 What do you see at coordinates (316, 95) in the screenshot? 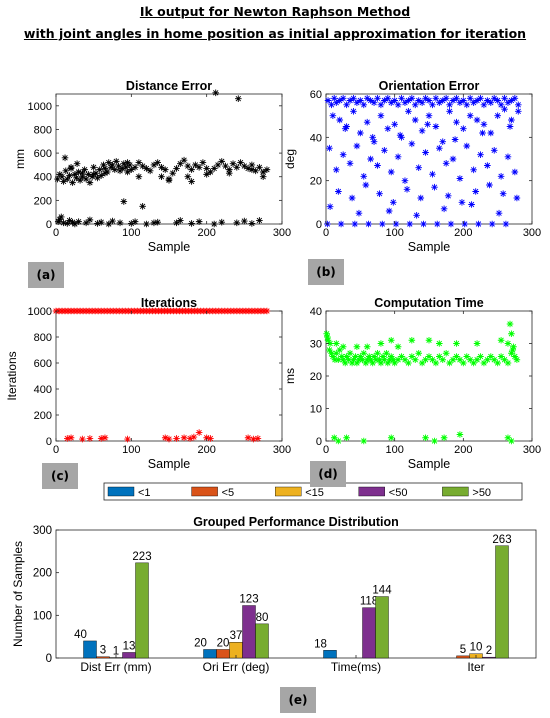
I see `orientation-error-y-tick-label: 60` at bounding box center [316, 95].